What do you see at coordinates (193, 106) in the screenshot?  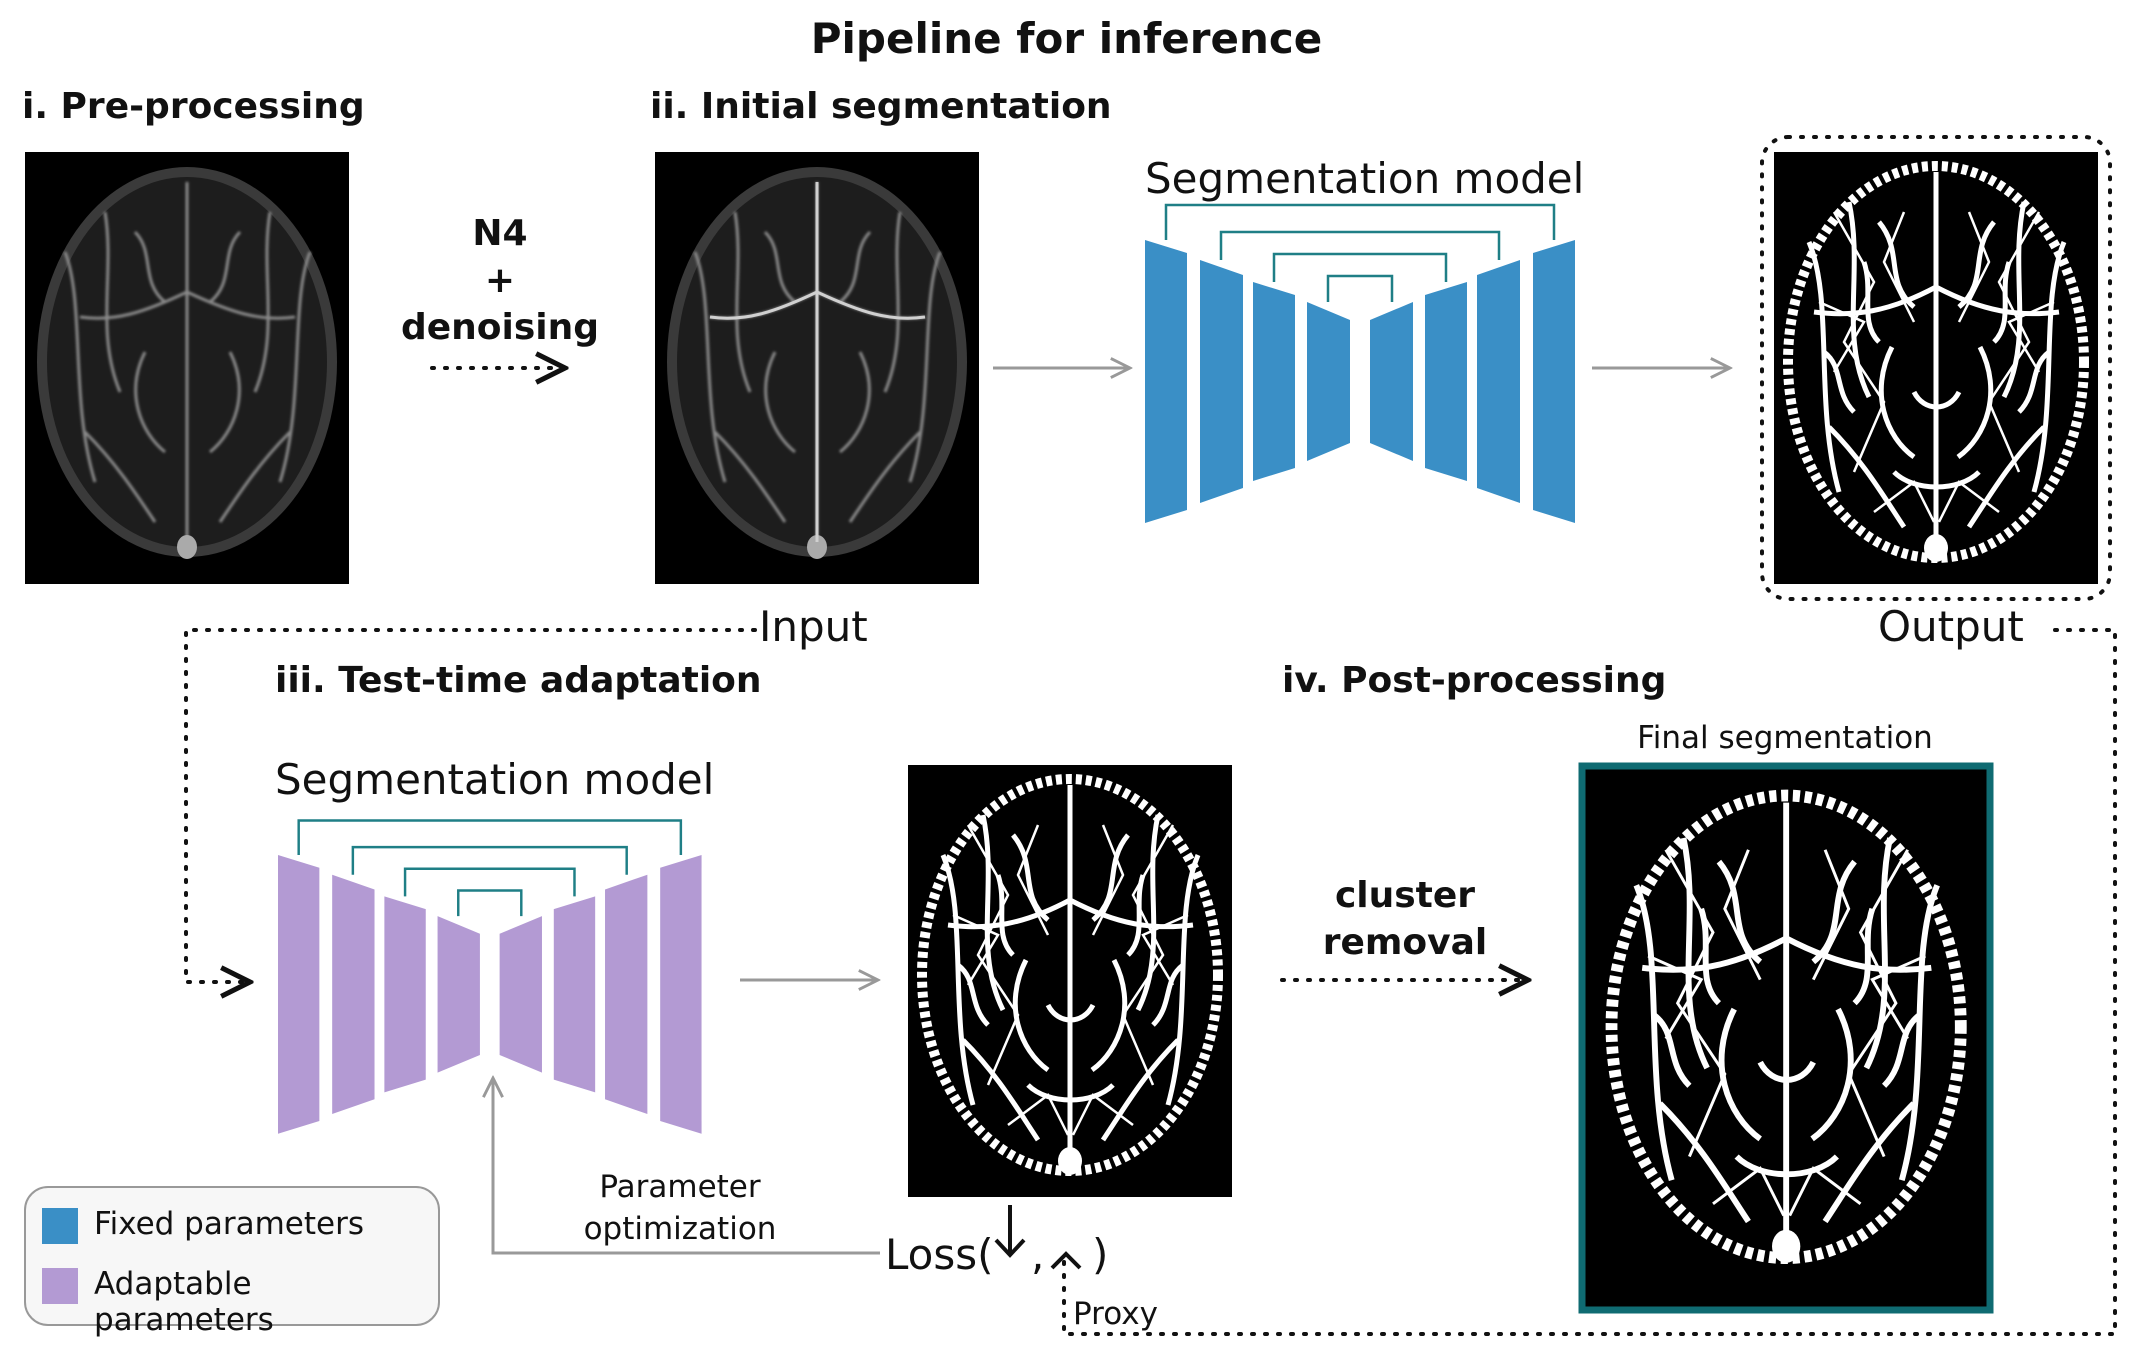 I see `stage-pre-processing: i. Pre-processing` at bounding box center [193, 106].